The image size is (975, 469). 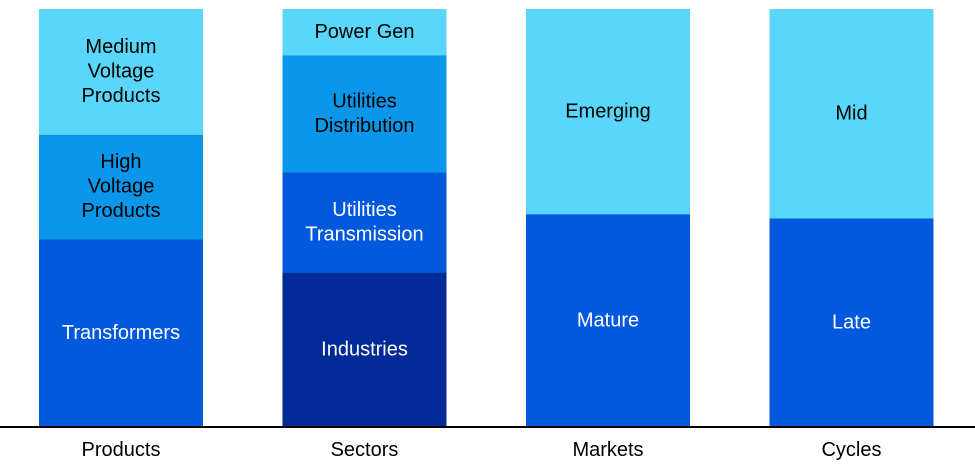 I want to click on segment-label-products-transformers: Transformers, so click(x=121, y=333).